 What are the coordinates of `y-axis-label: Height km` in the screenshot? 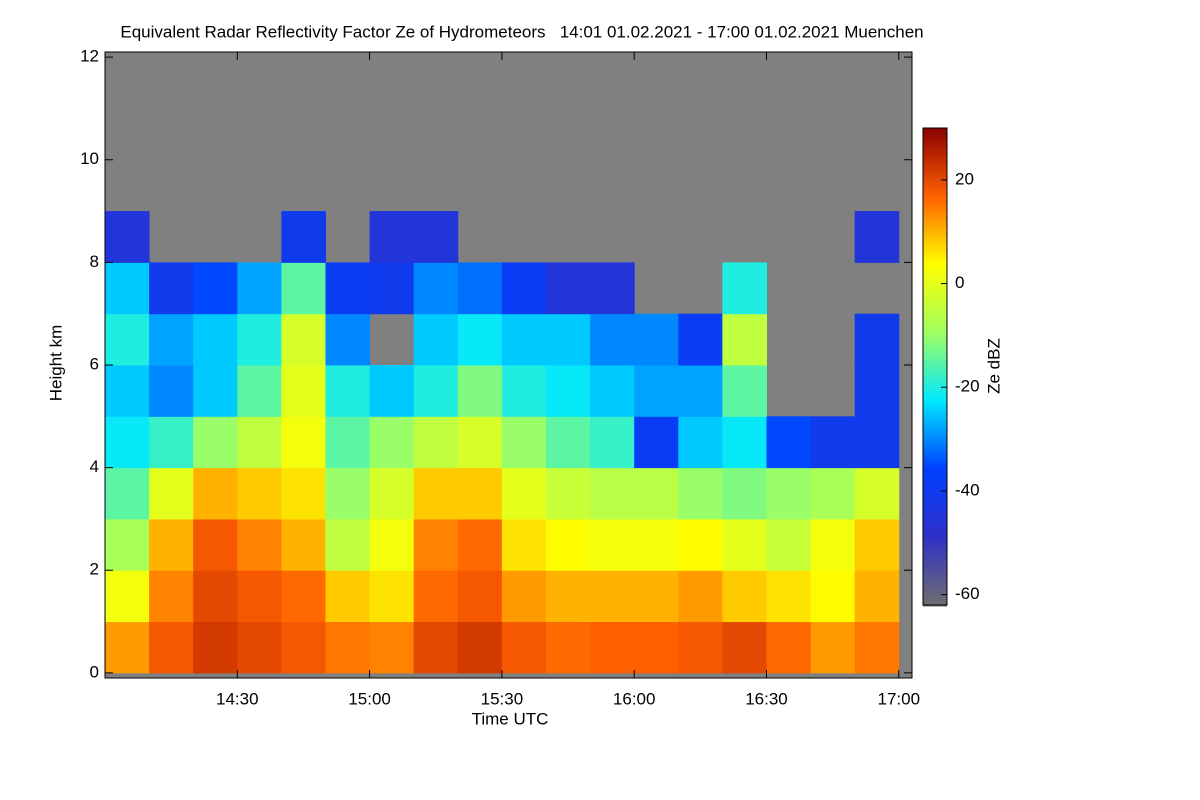 It's located at (55, 363).